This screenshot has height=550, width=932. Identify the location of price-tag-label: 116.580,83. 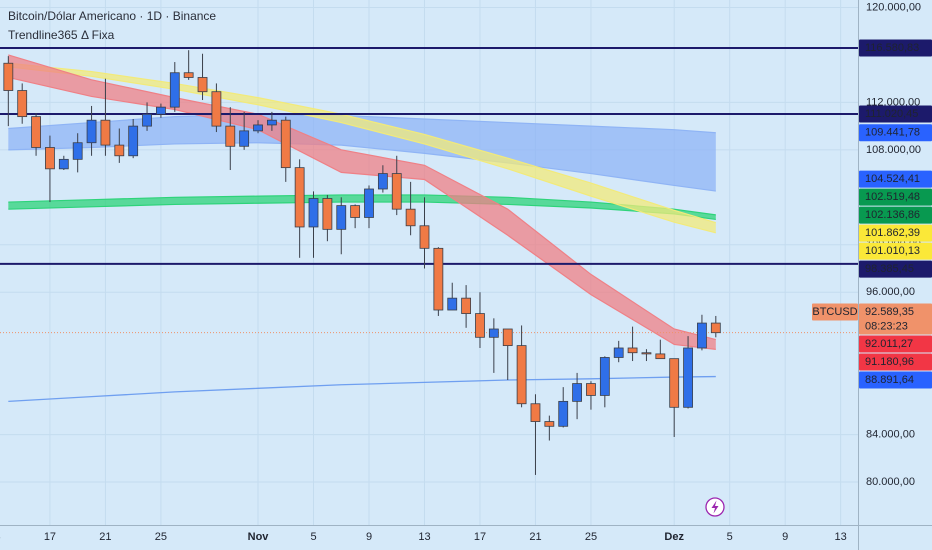
(892, 48).